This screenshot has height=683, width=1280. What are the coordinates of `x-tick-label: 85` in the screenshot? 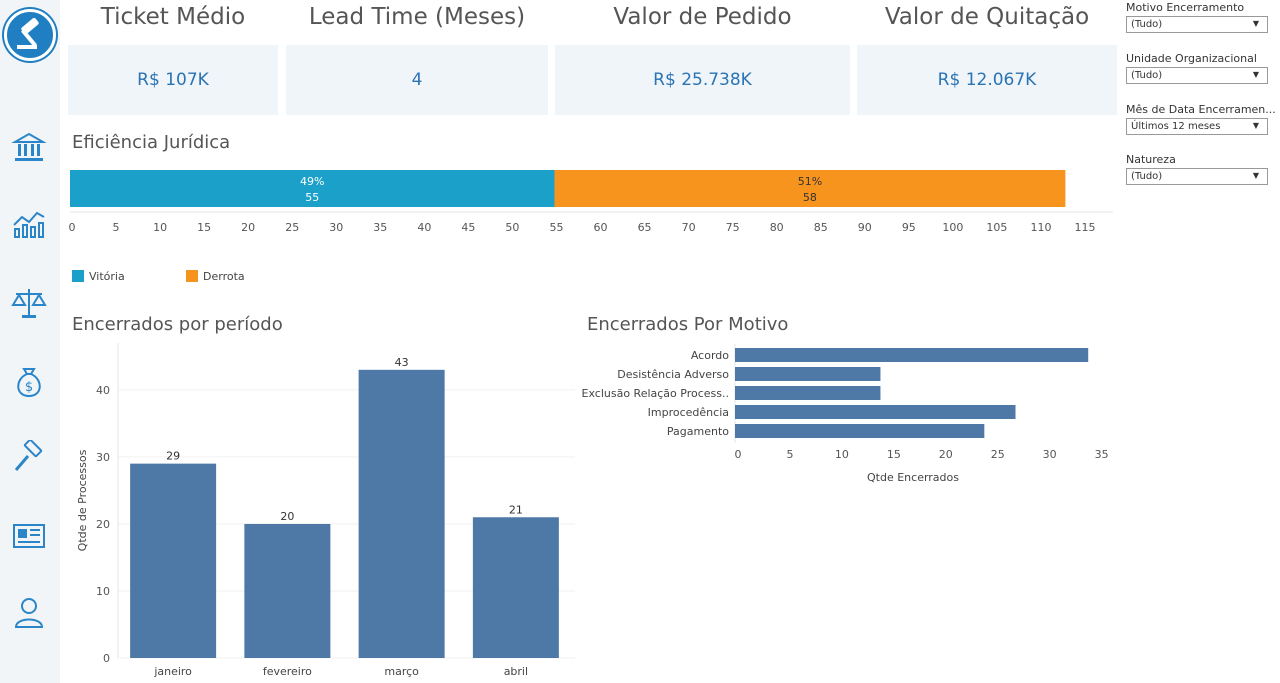 It's located at (821, 227).